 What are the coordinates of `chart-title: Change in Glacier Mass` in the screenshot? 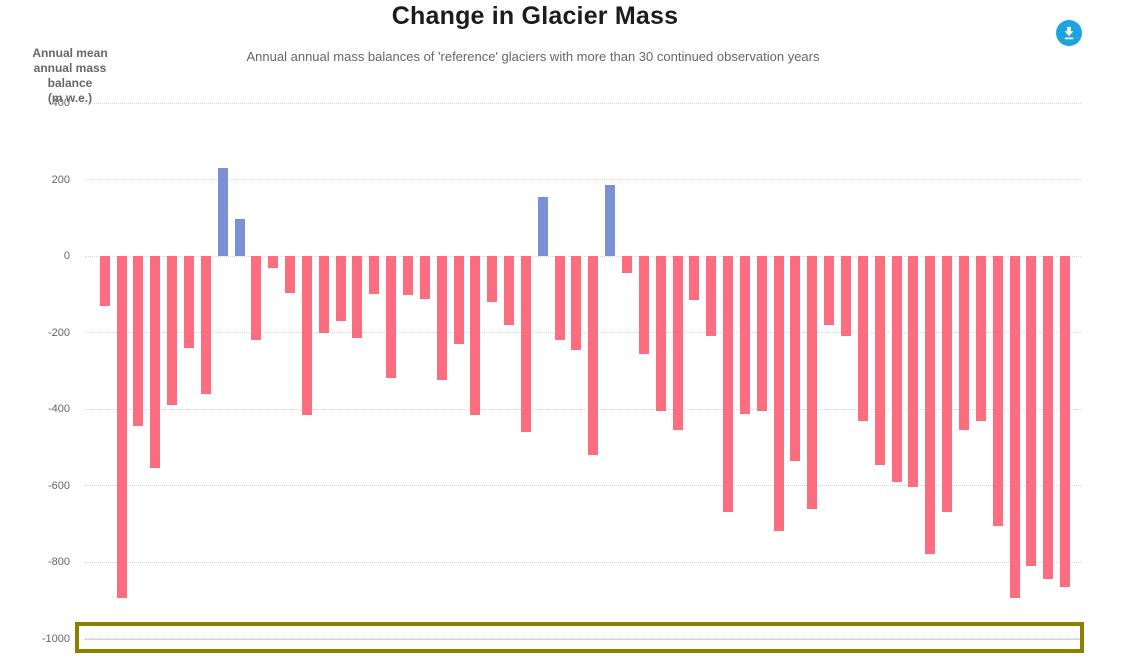 It's located at (535, 16).